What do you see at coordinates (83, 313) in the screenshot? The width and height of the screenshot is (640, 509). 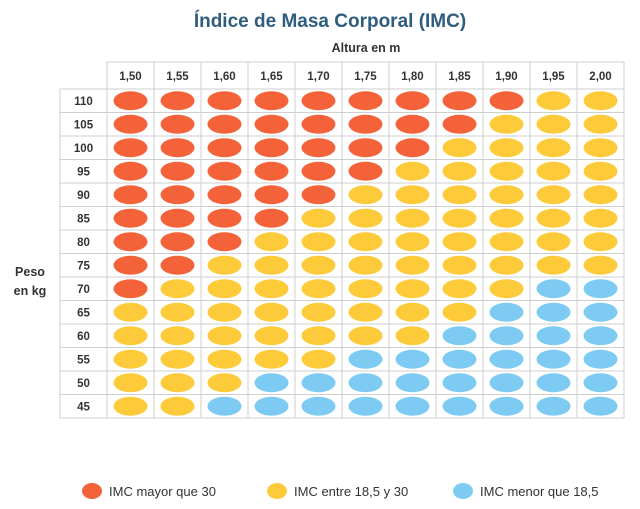 I see `y-tick-label: 65` at bounding box center [83, 313].